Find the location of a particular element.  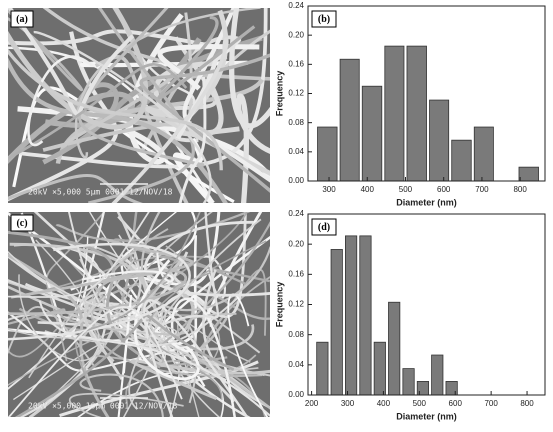

image-caption: 20kV ×5,000 10µm 0001 12/NOV/18 is located at coordinates (102, 406).